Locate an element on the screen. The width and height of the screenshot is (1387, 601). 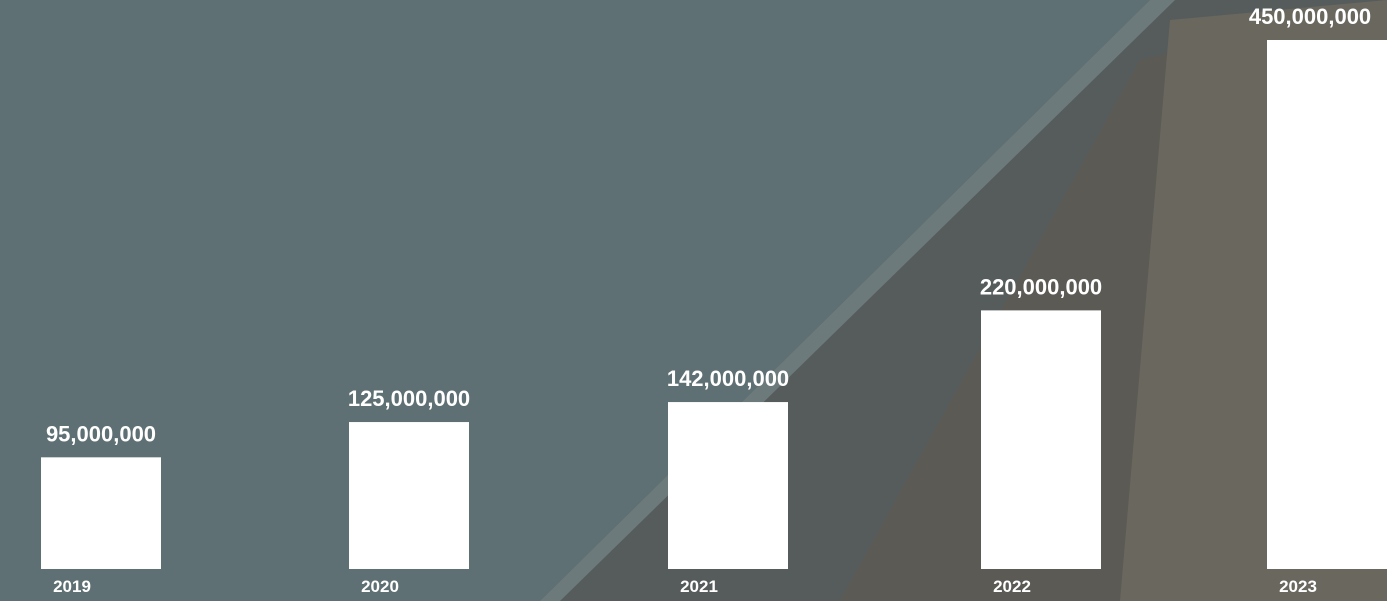
bar-2019 is located at coordinates (101, 513).